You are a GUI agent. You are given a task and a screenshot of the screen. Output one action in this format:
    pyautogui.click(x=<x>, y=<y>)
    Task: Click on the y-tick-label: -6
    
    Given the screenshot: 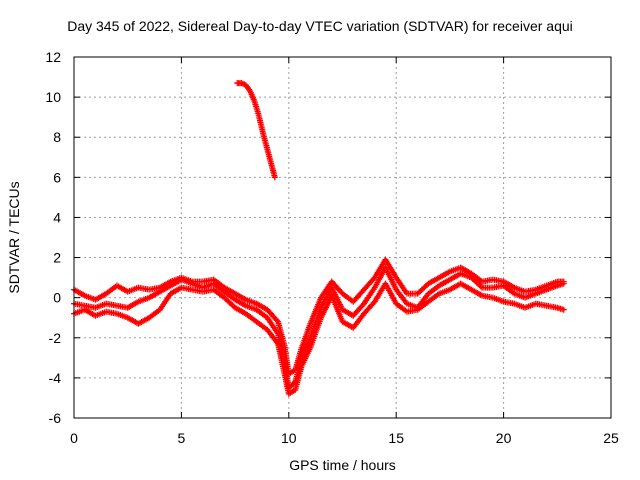 What is the action you would take?
    pyautogui.click(x=55, y=418)
    